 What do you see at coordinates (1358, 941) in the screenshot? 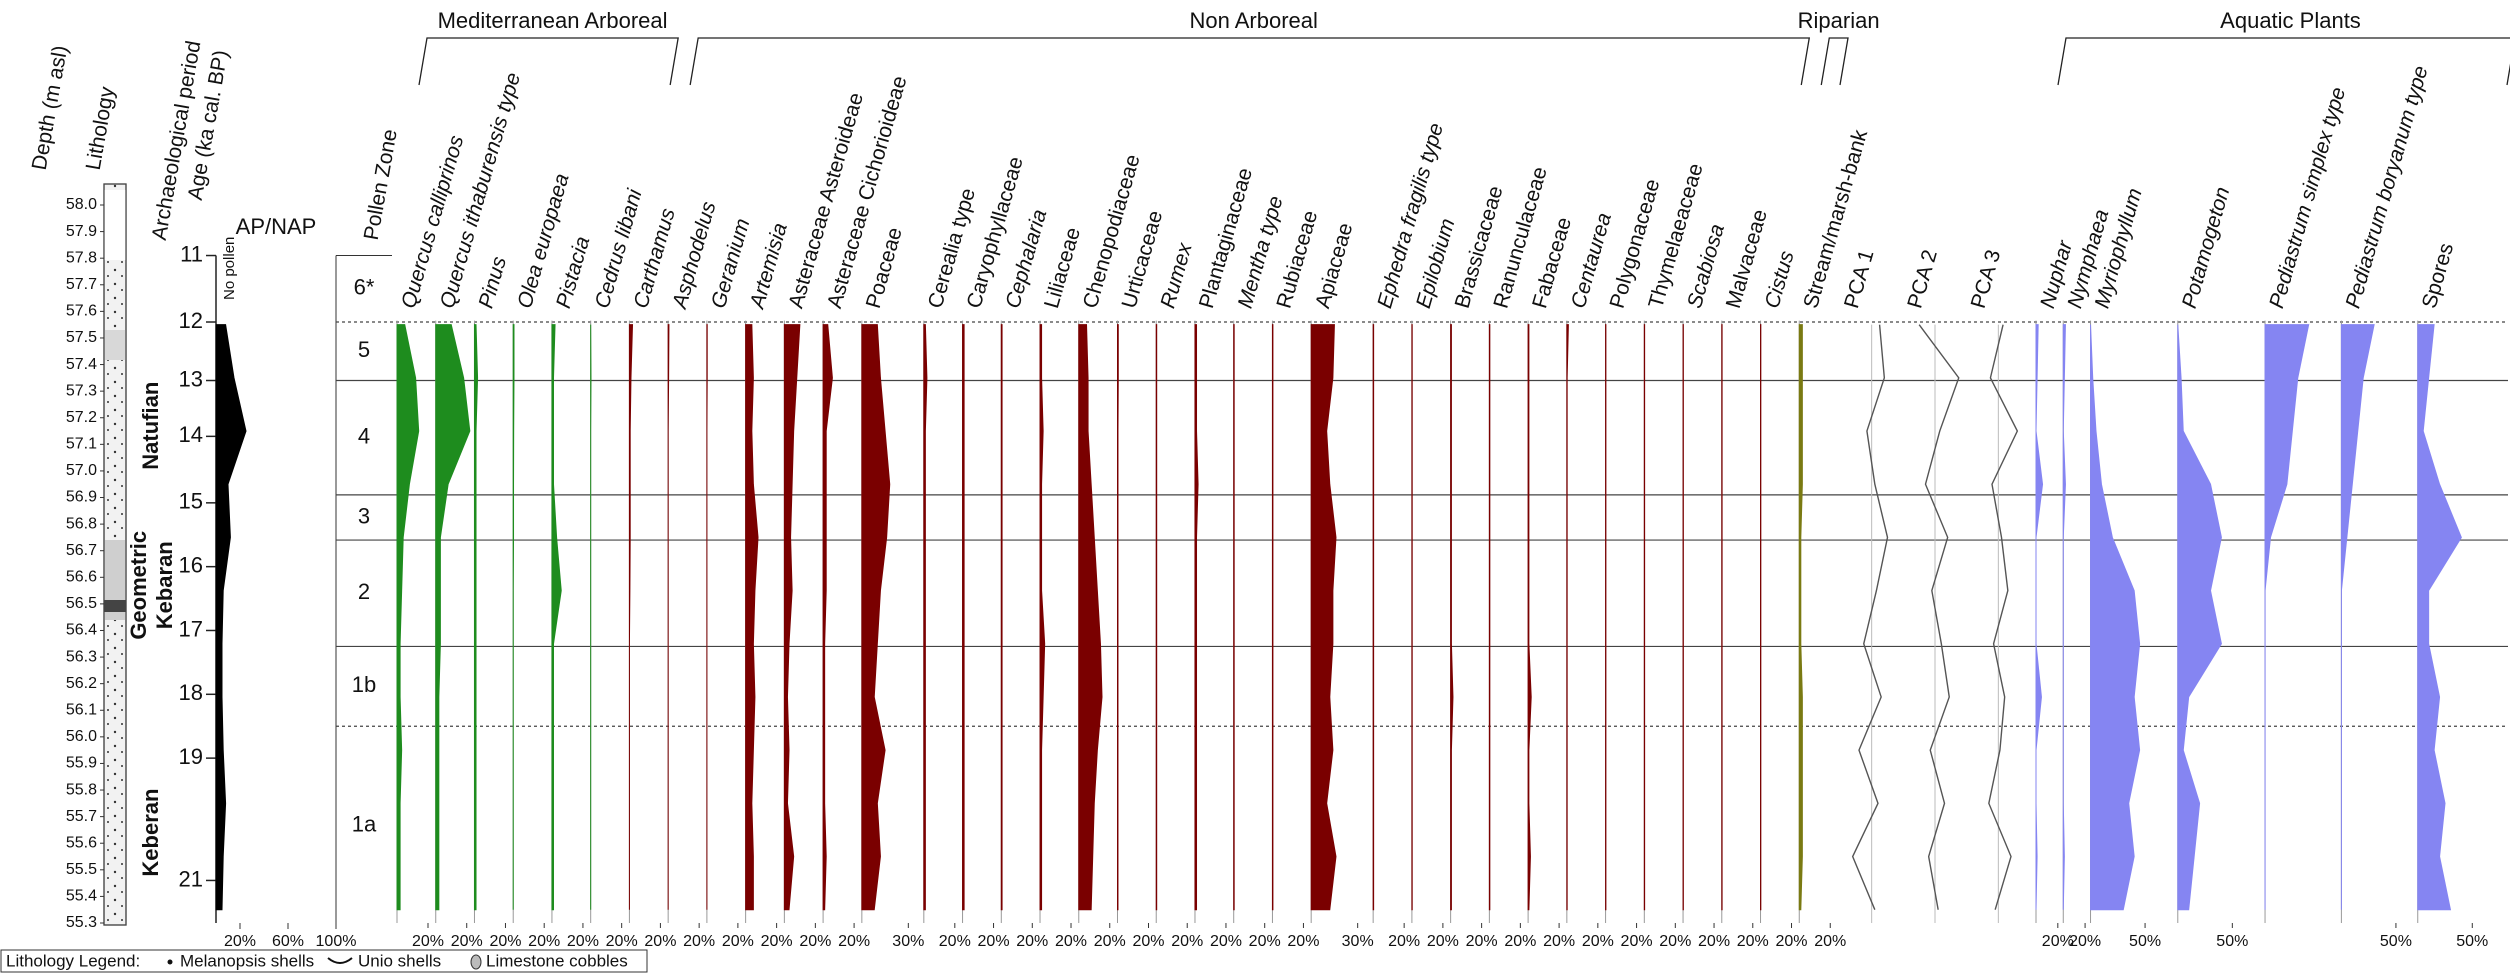
I see `x-tick-label: 30%` at bounding box center [1358, 941].